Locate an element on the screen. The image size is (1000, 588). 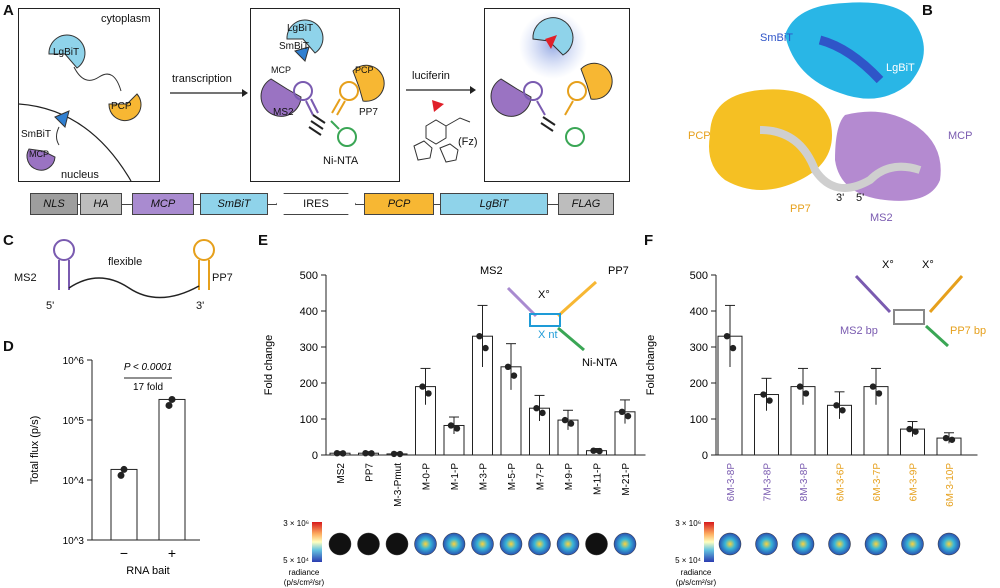
y-tick-label: 300 is located at coordinates (309, 348).